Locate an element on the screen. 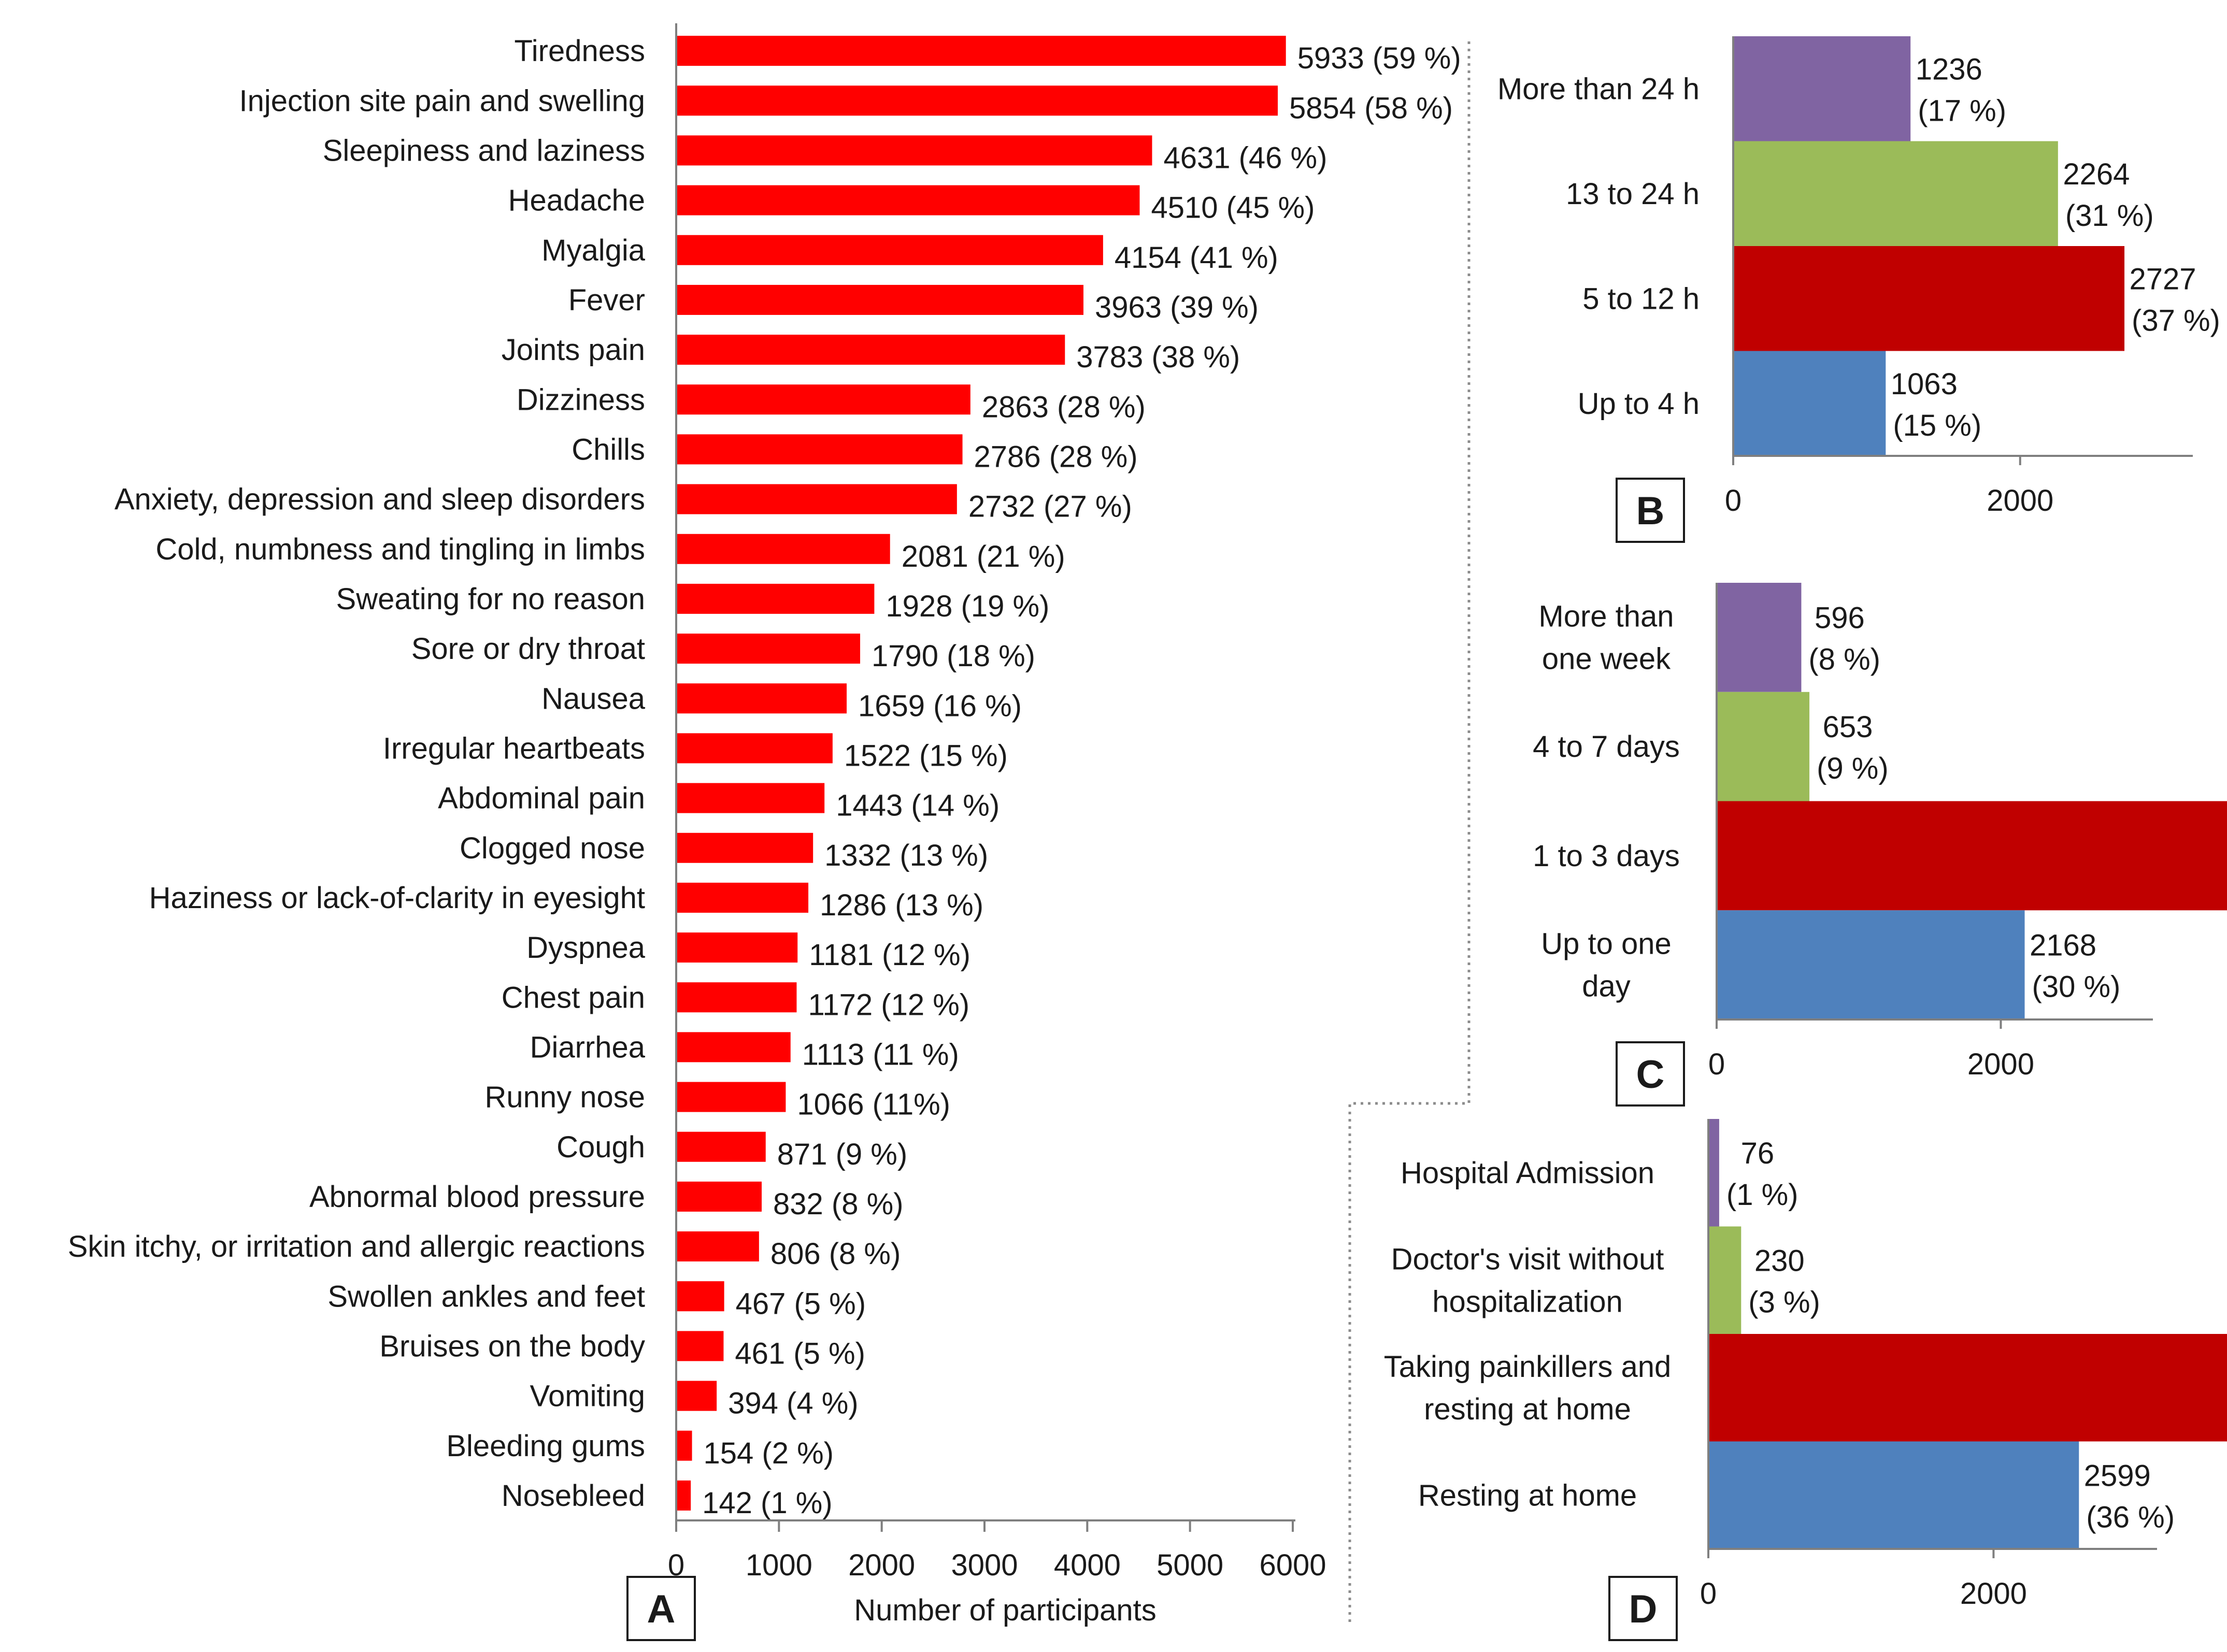 The image size is (2227, 1652). panel-d-category-label: hospitalization is located at coordinates (1527, 1302).